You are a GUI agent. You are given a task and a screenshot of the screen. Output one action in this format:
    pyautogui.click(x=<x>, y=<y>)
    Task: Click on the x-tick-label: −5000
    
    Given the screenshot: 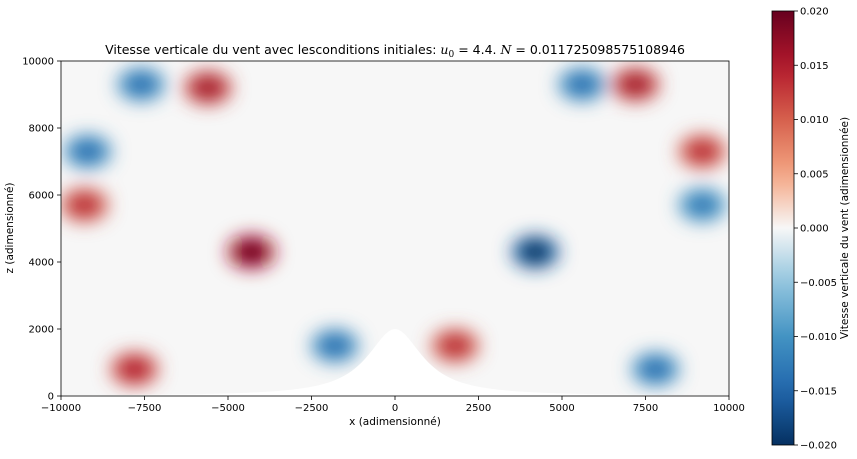 What is the action you would take?
    pyautogui.click(x=228, y=408)
    